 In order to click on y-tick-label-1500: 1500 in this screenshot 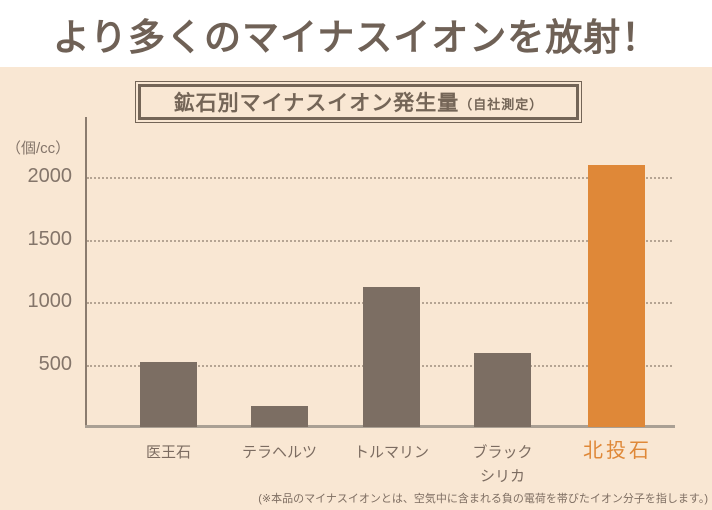, I will do `click(50, 238)`.